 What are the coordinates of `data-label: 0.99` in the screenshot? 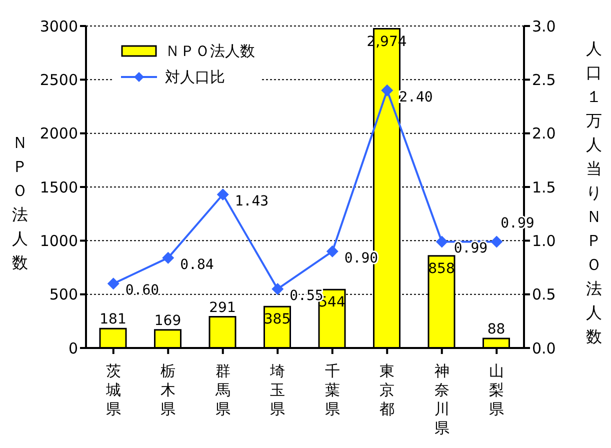 It's located at (471, 248).